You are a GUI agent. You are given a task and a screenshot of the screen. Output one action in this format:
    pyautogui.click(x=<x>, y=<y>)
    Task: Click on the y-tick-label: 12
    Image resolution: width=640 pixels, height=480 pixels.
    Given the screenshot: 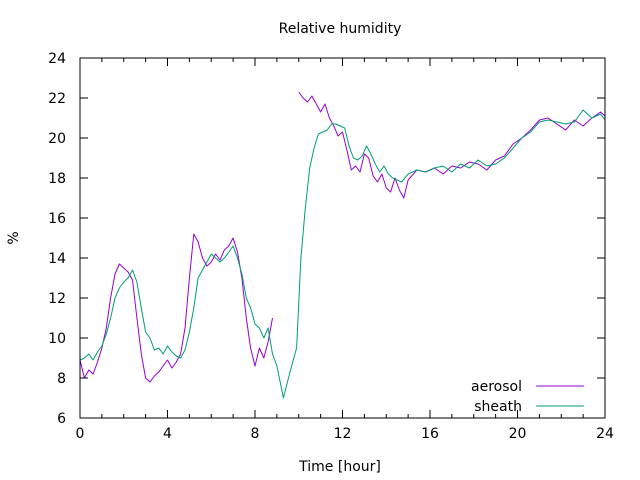 What is the action you would take?
    pyautogui.click(x=57, y=299)
    